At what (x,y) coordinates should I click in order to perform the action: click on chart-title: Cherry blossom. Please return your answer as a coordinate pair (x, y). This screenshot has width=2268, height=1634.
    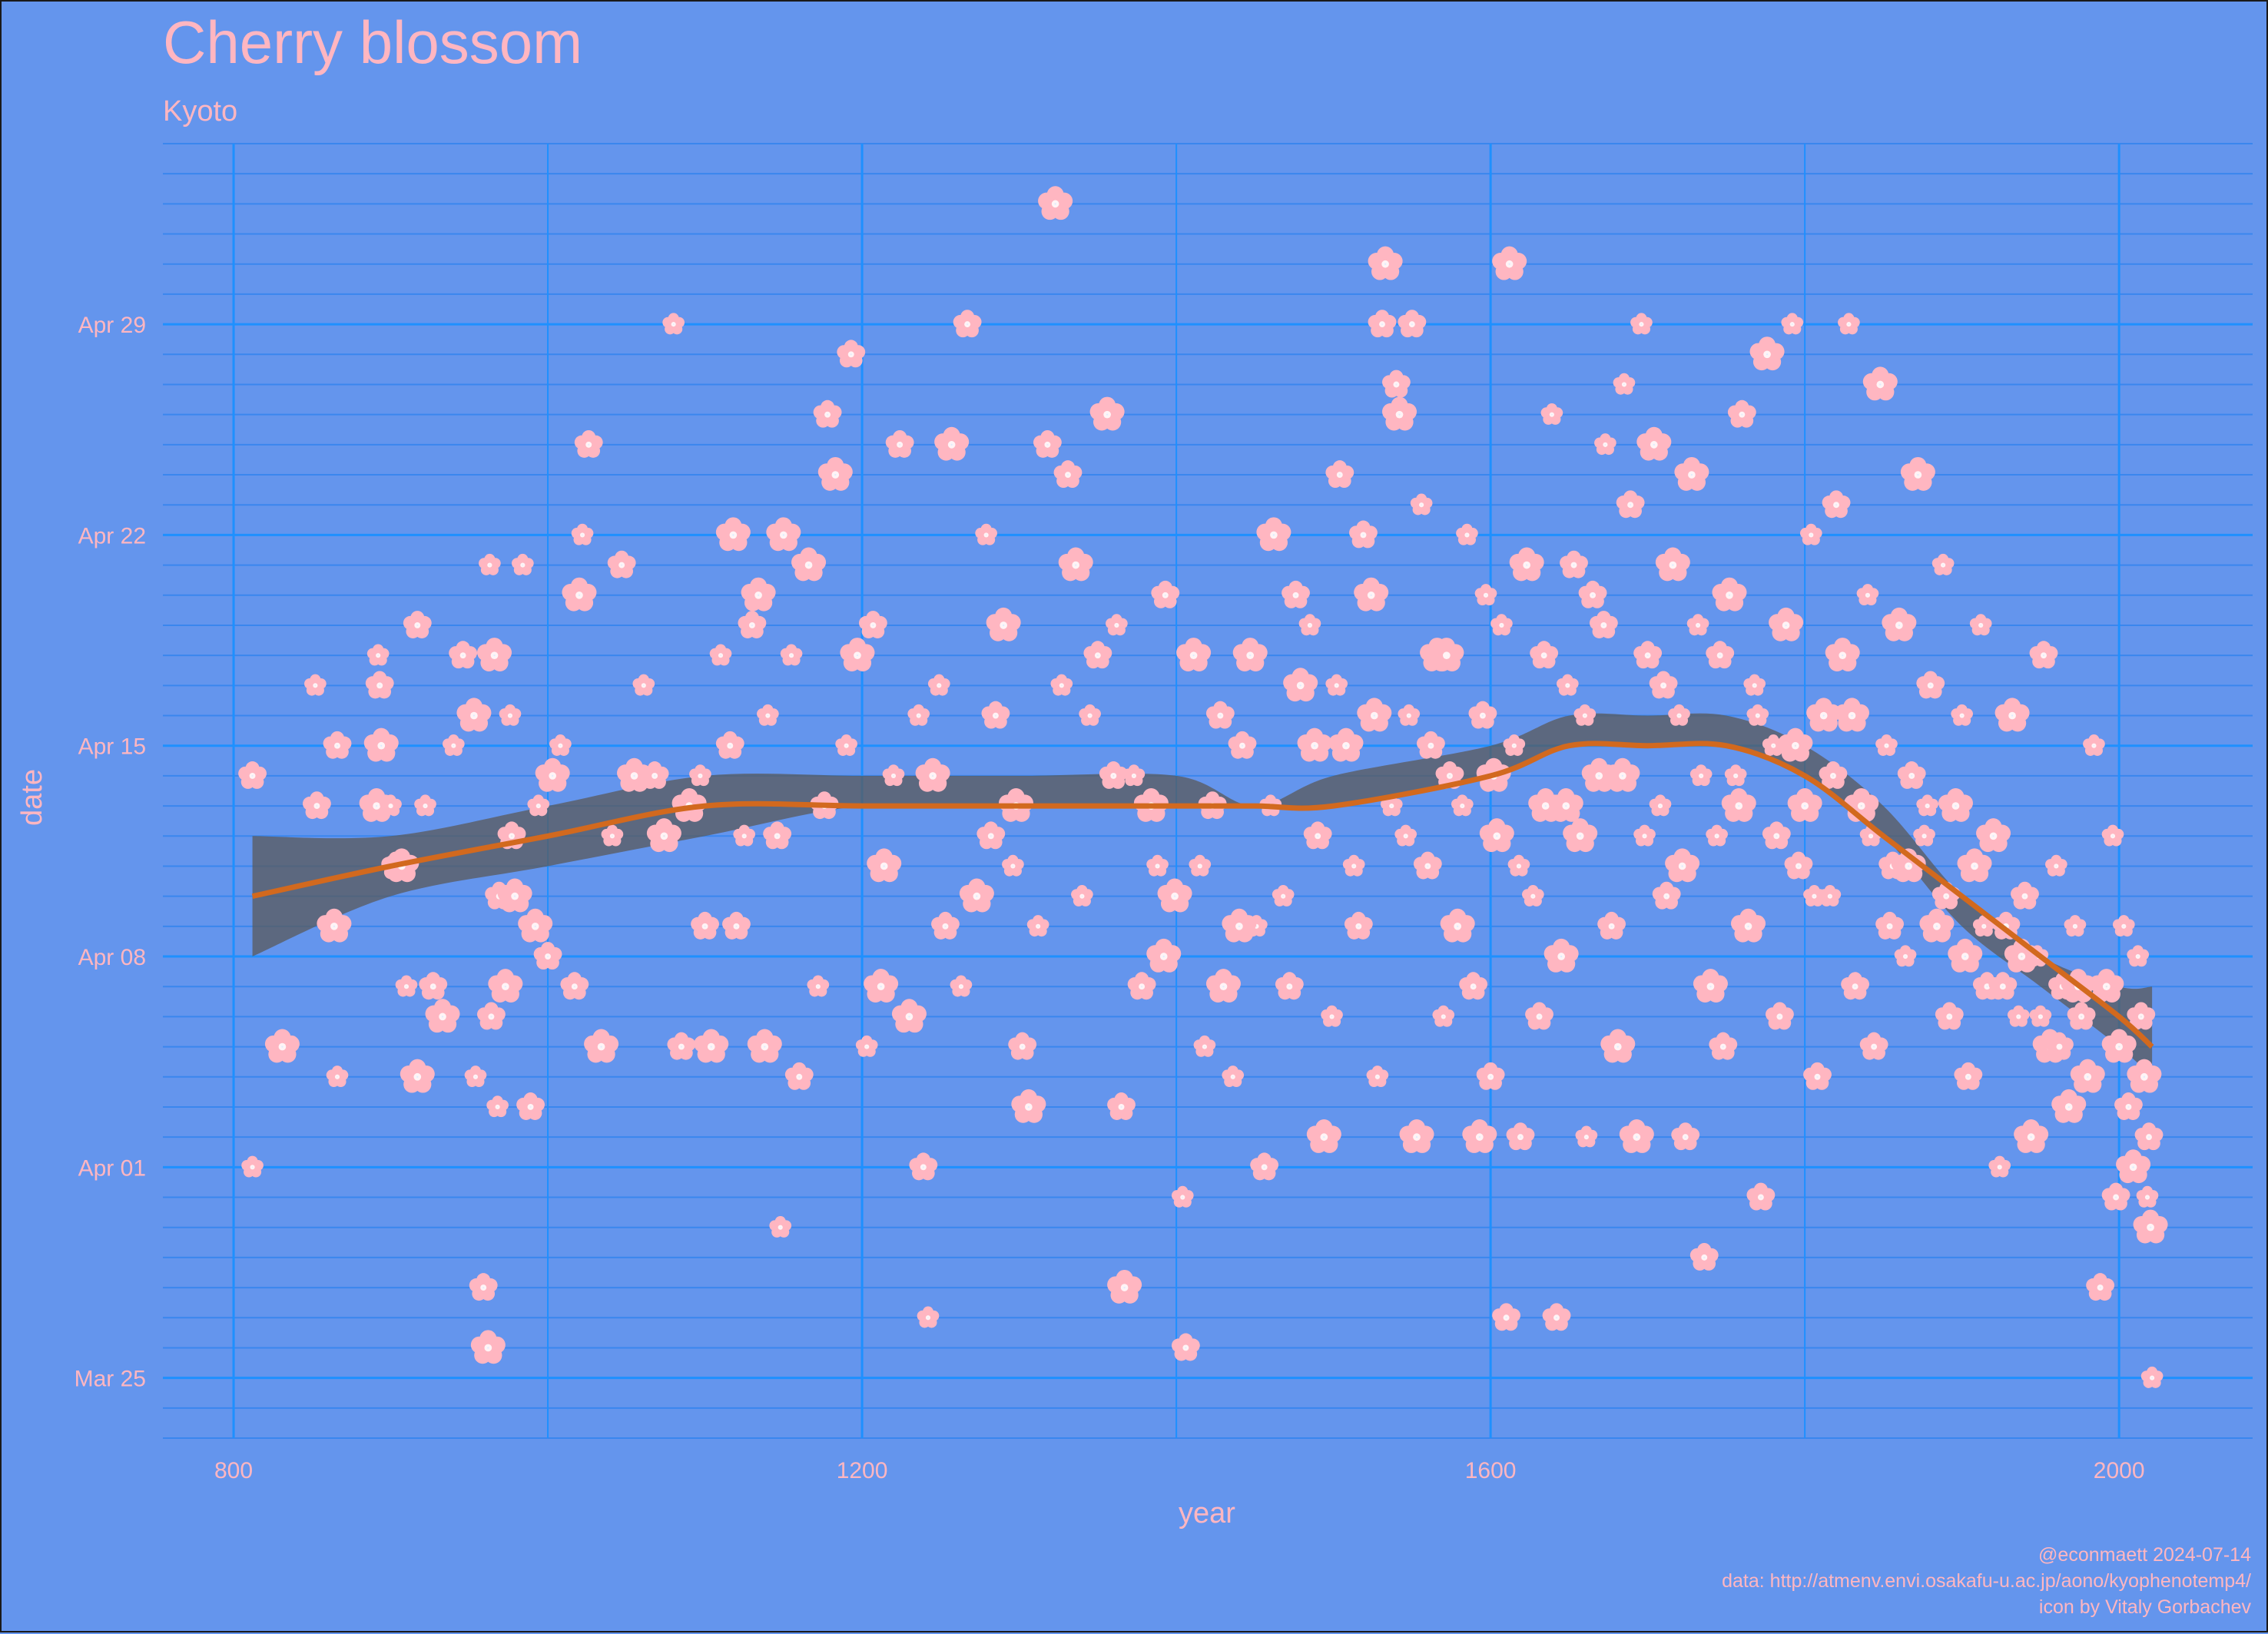
    Looking at the image, I should click on (373, 42).